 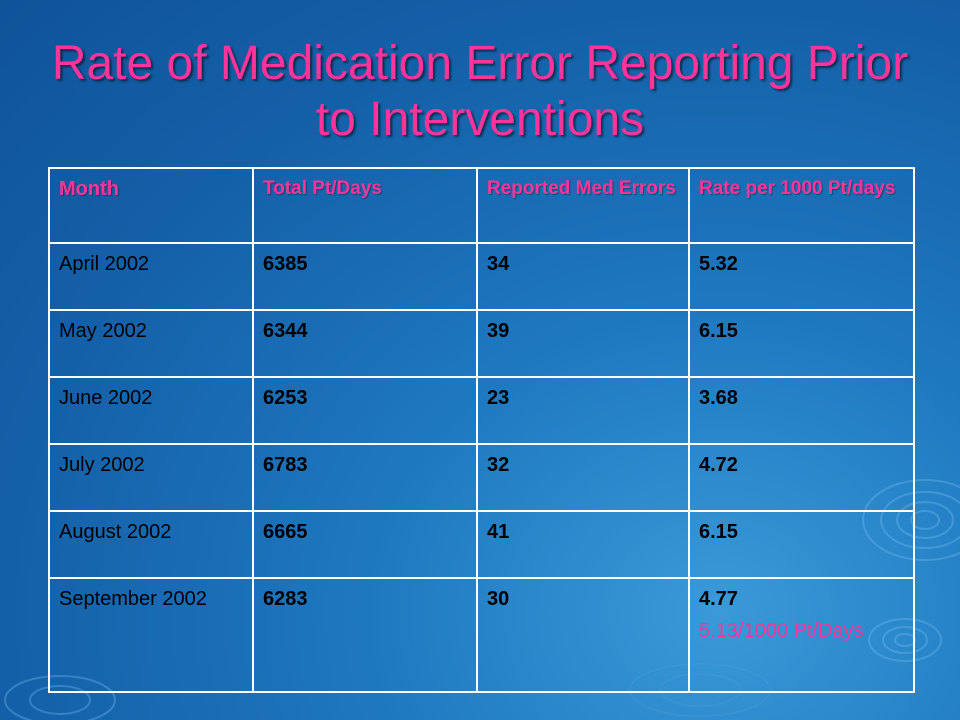 What do you see at coordinates (151, 276) in the screenshot?
I see `month-cell: April 2002` at bounding box center [151, 276].